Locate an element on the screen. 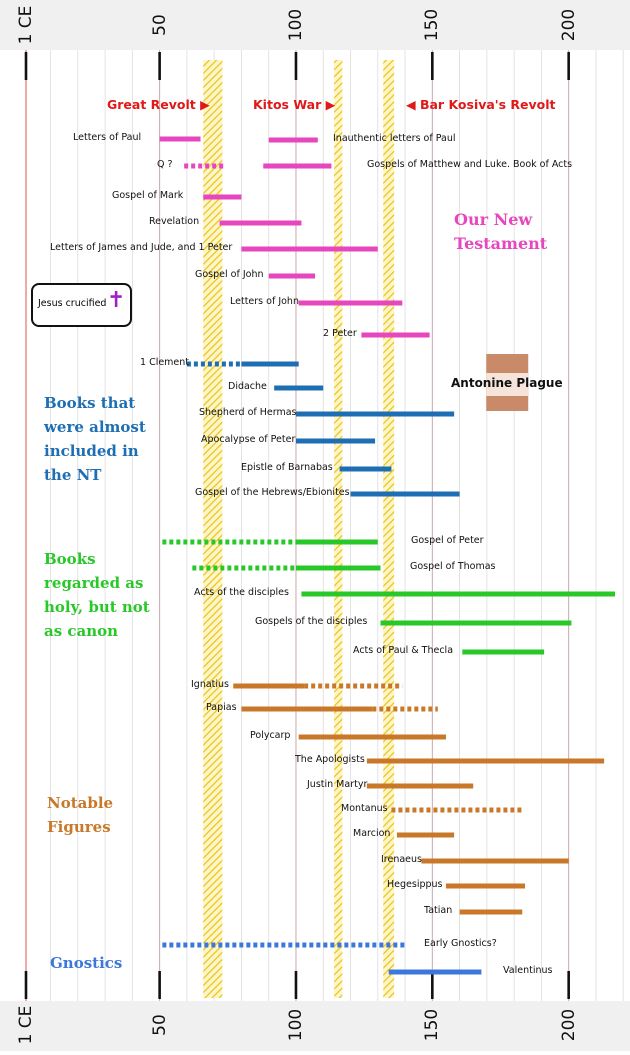  bar-label-1-clement: 1 Clement is located at coordinates (165, 362).